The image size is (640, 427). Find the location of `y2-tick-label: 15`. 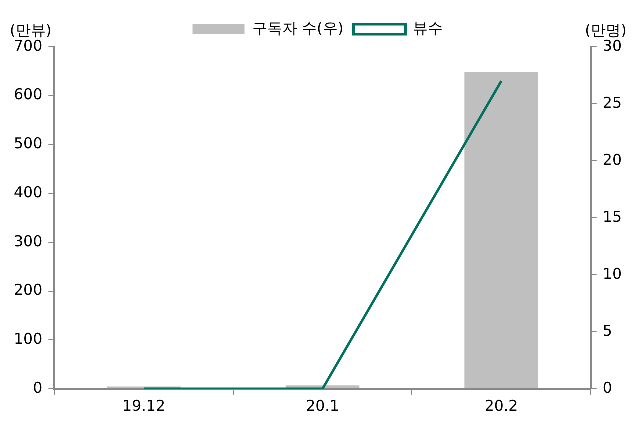

y2-tick-label: 15 is located at coordinates (612, 217).